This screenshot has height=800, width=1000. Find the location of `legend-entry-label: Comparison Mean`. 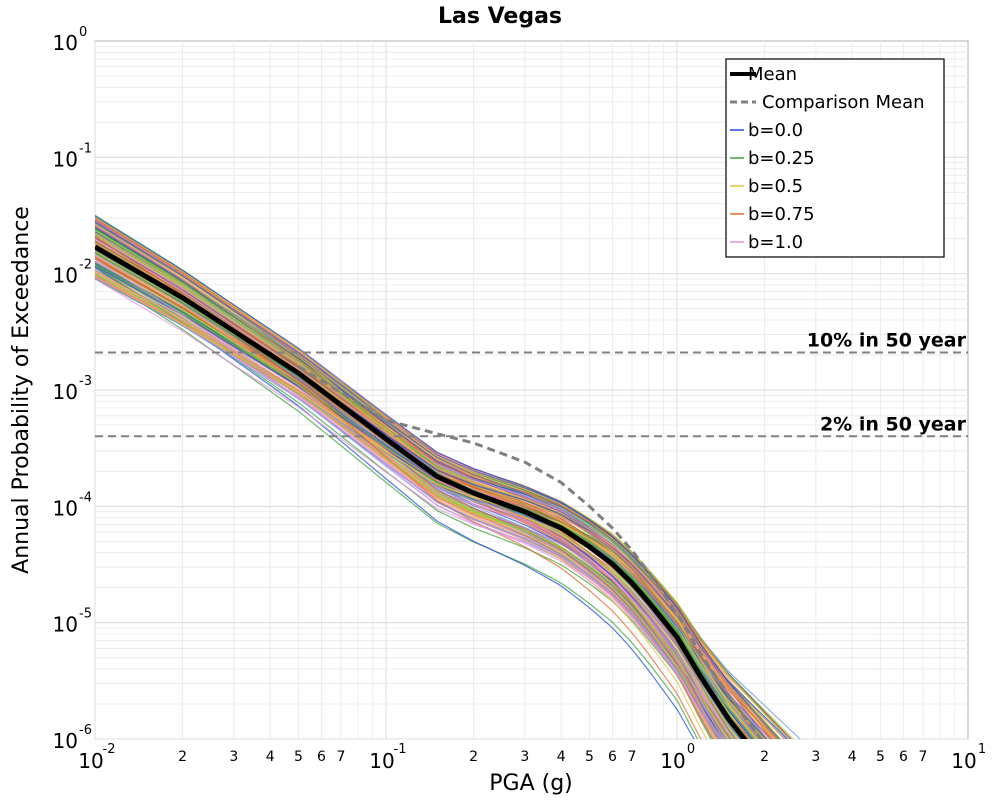

legend-entry-label: Comparison Mean is located at coordinates (843, 102).